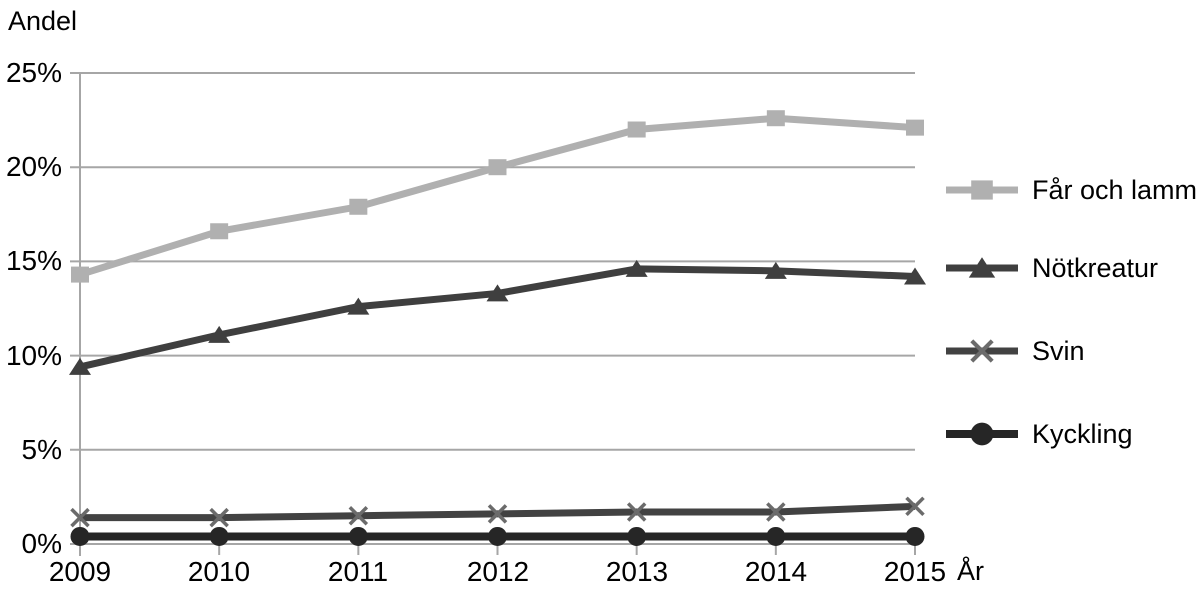 This screenshot has height=604, width=1204. What do you see at coordinates (358, 571) in the screenshot?
I see `x-tick-label: 2011` at bounding box center [358, 571].